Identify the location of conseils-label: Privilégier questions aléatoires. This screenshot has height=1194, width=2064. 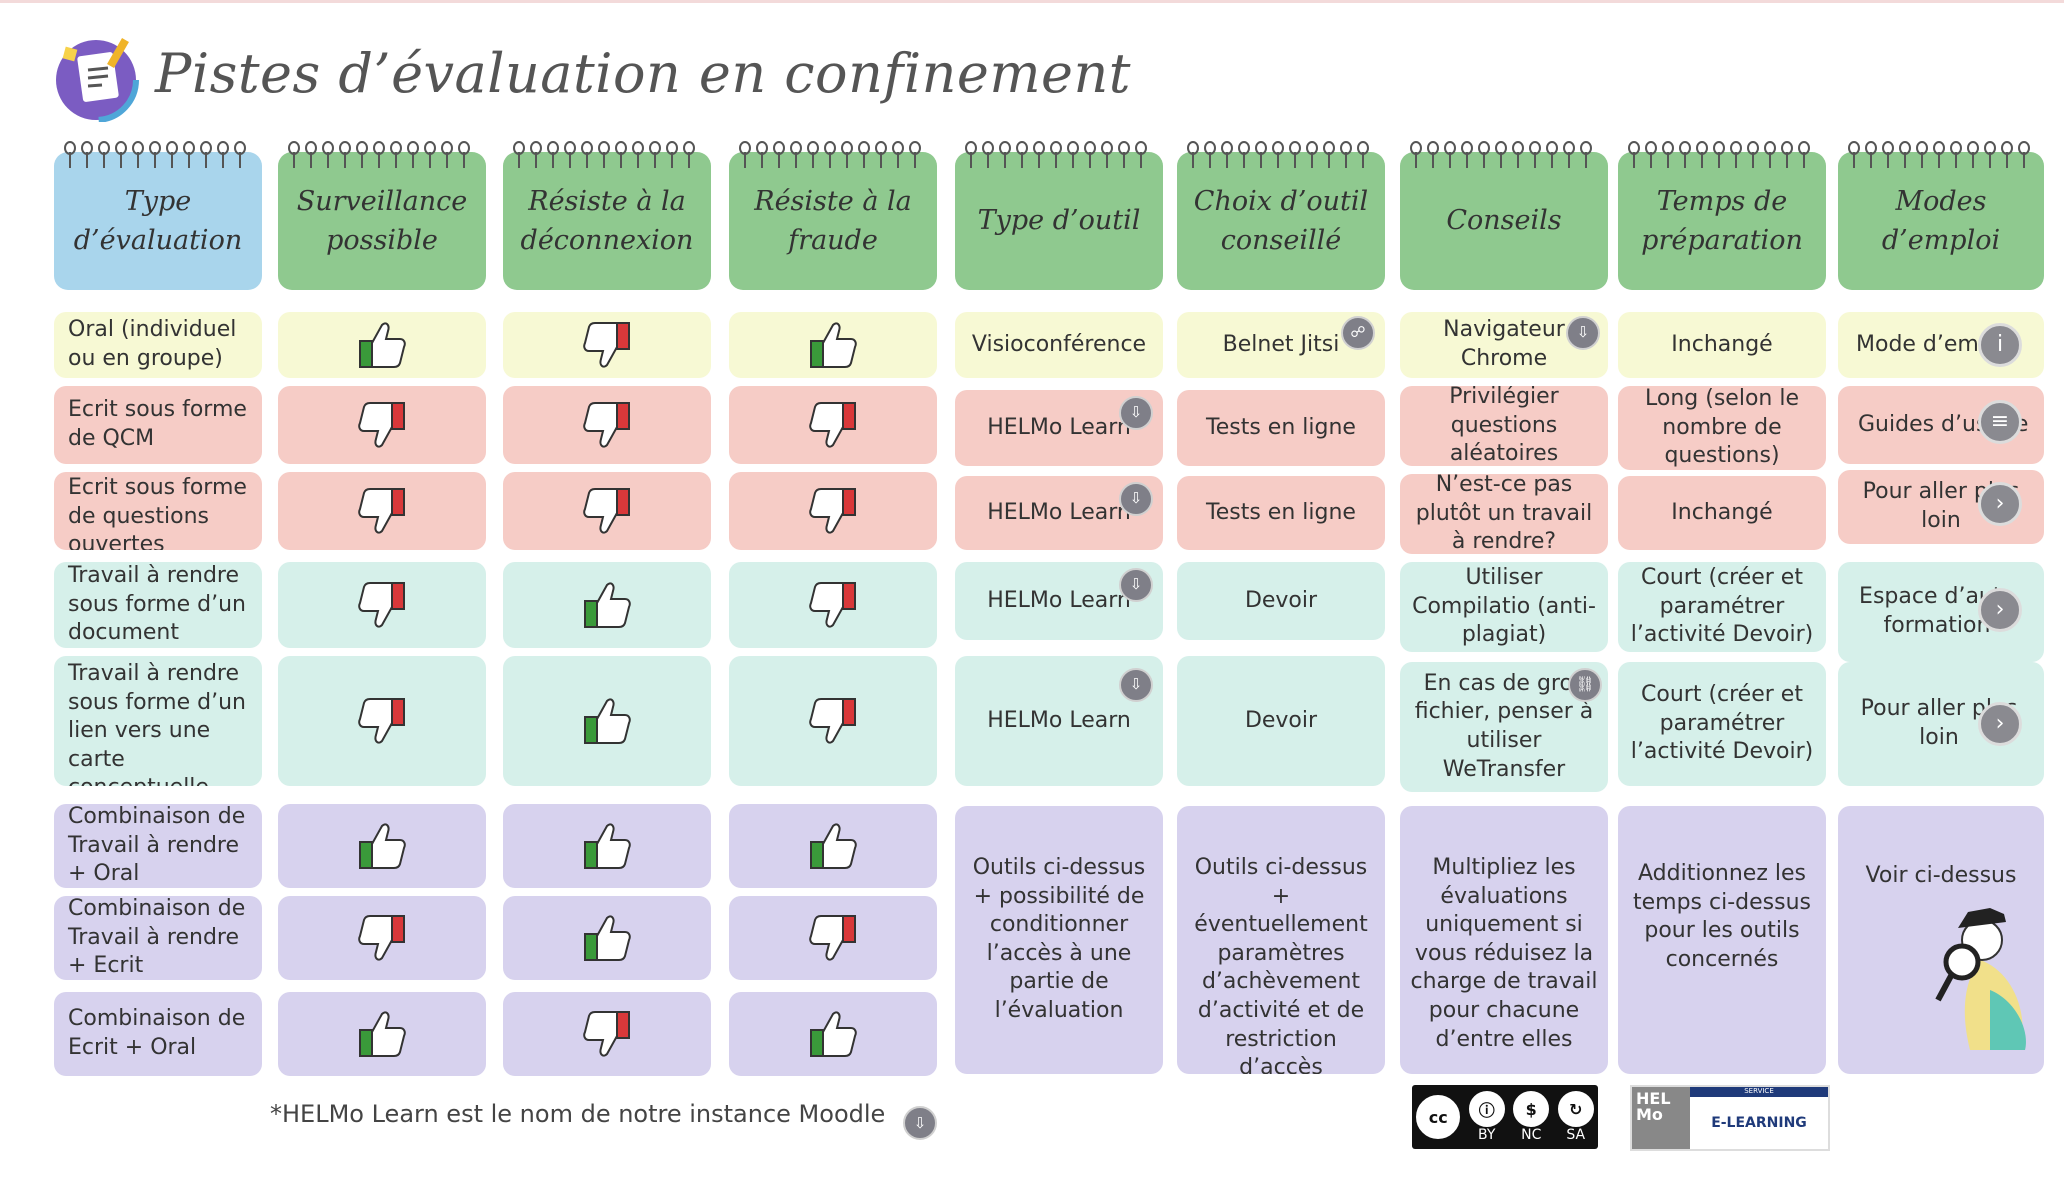
(1504, 426).